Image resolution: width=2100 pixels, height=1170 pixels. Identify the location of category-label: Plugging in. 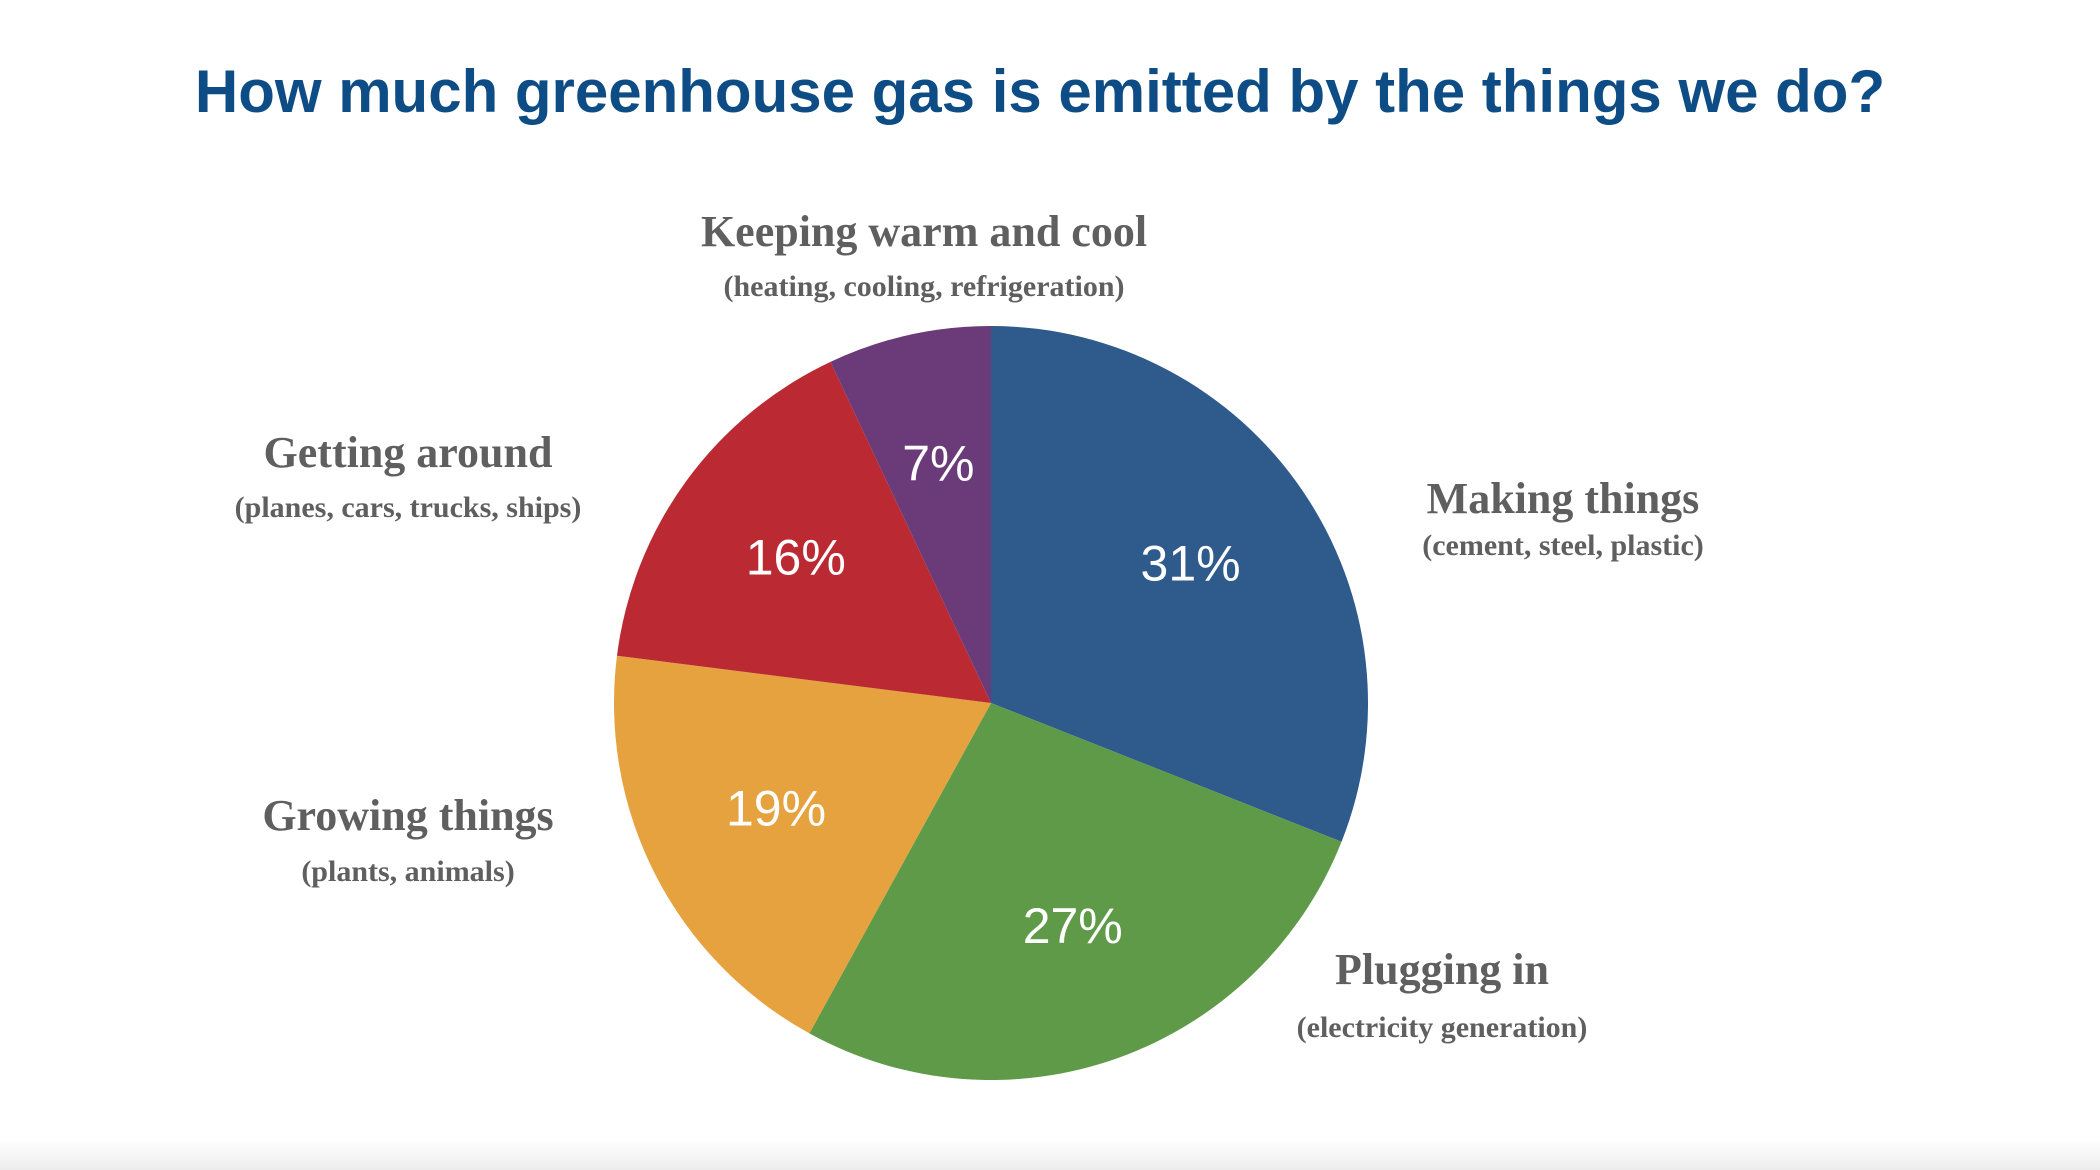
(1442, 969).